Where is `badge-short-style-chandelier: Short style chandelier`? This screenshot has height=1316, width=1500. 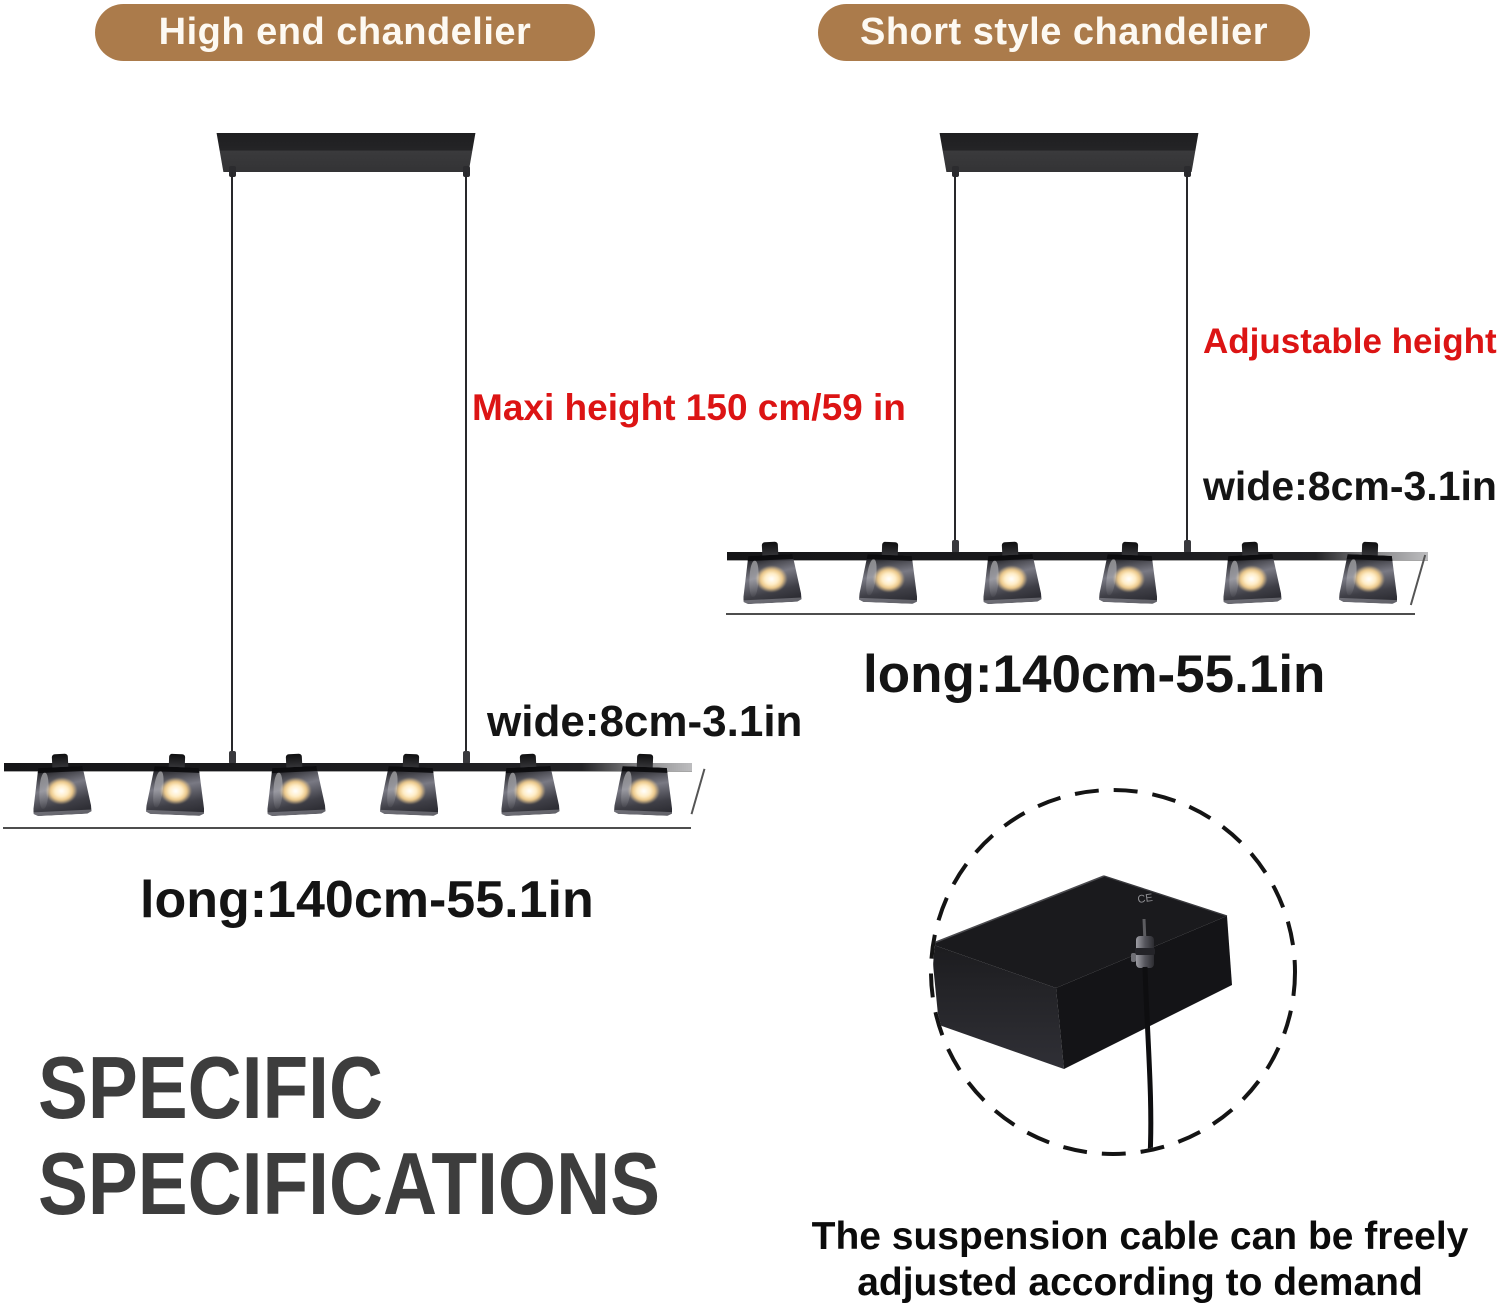 badge-short-style-chandelier: Short style chandelier is located at coordinates (1064, 32).